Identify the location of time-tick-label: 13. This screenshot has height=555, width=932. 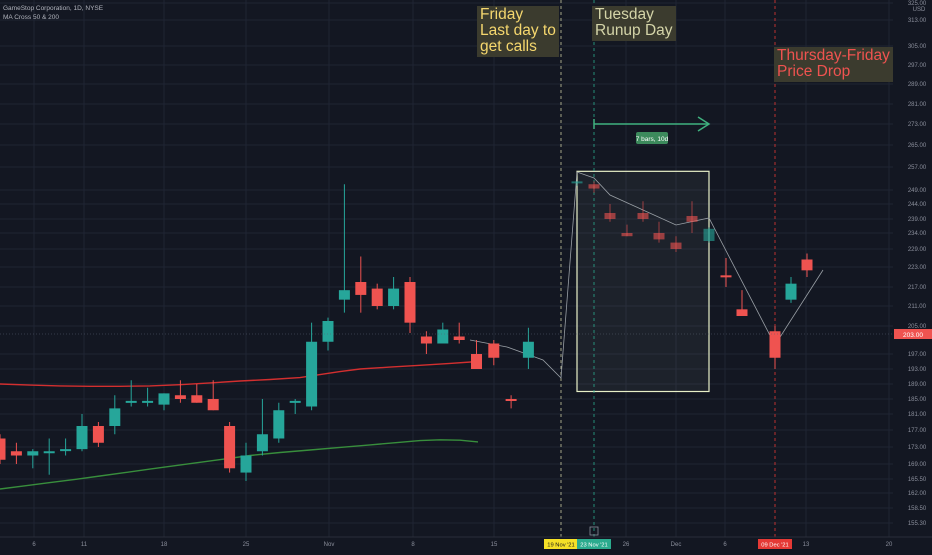
(806, 545).